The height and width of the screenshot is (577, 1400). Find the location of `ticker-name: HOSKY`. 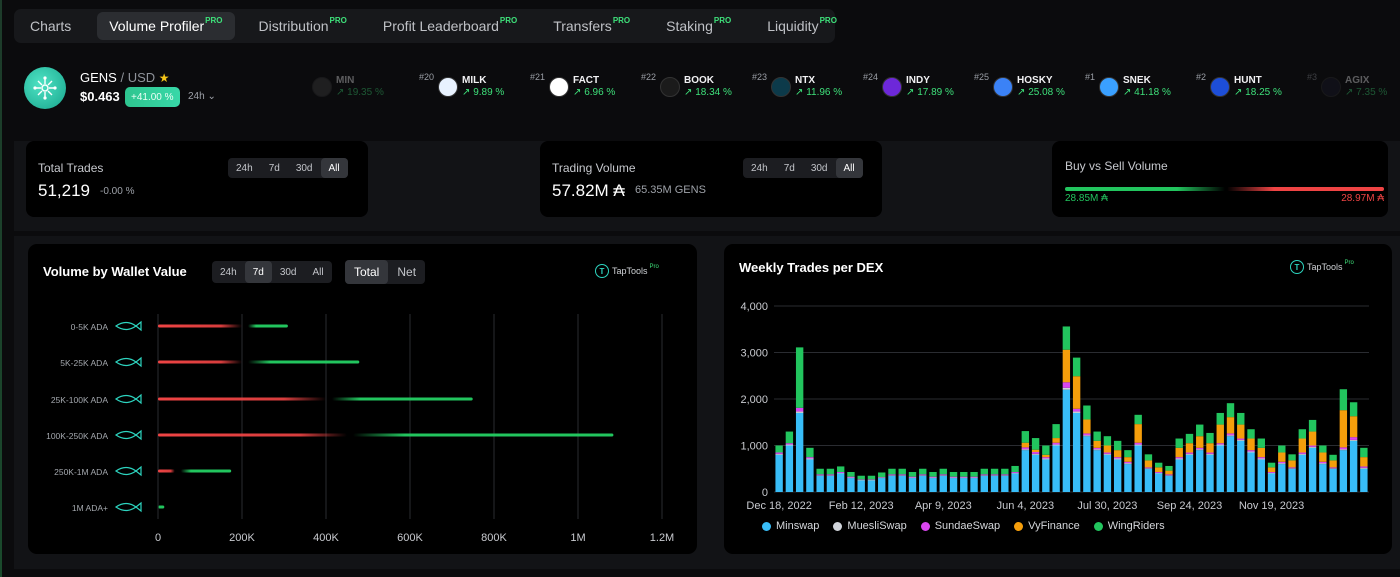

ticker-name: HOSKY is located at coordinates (1035, 80).